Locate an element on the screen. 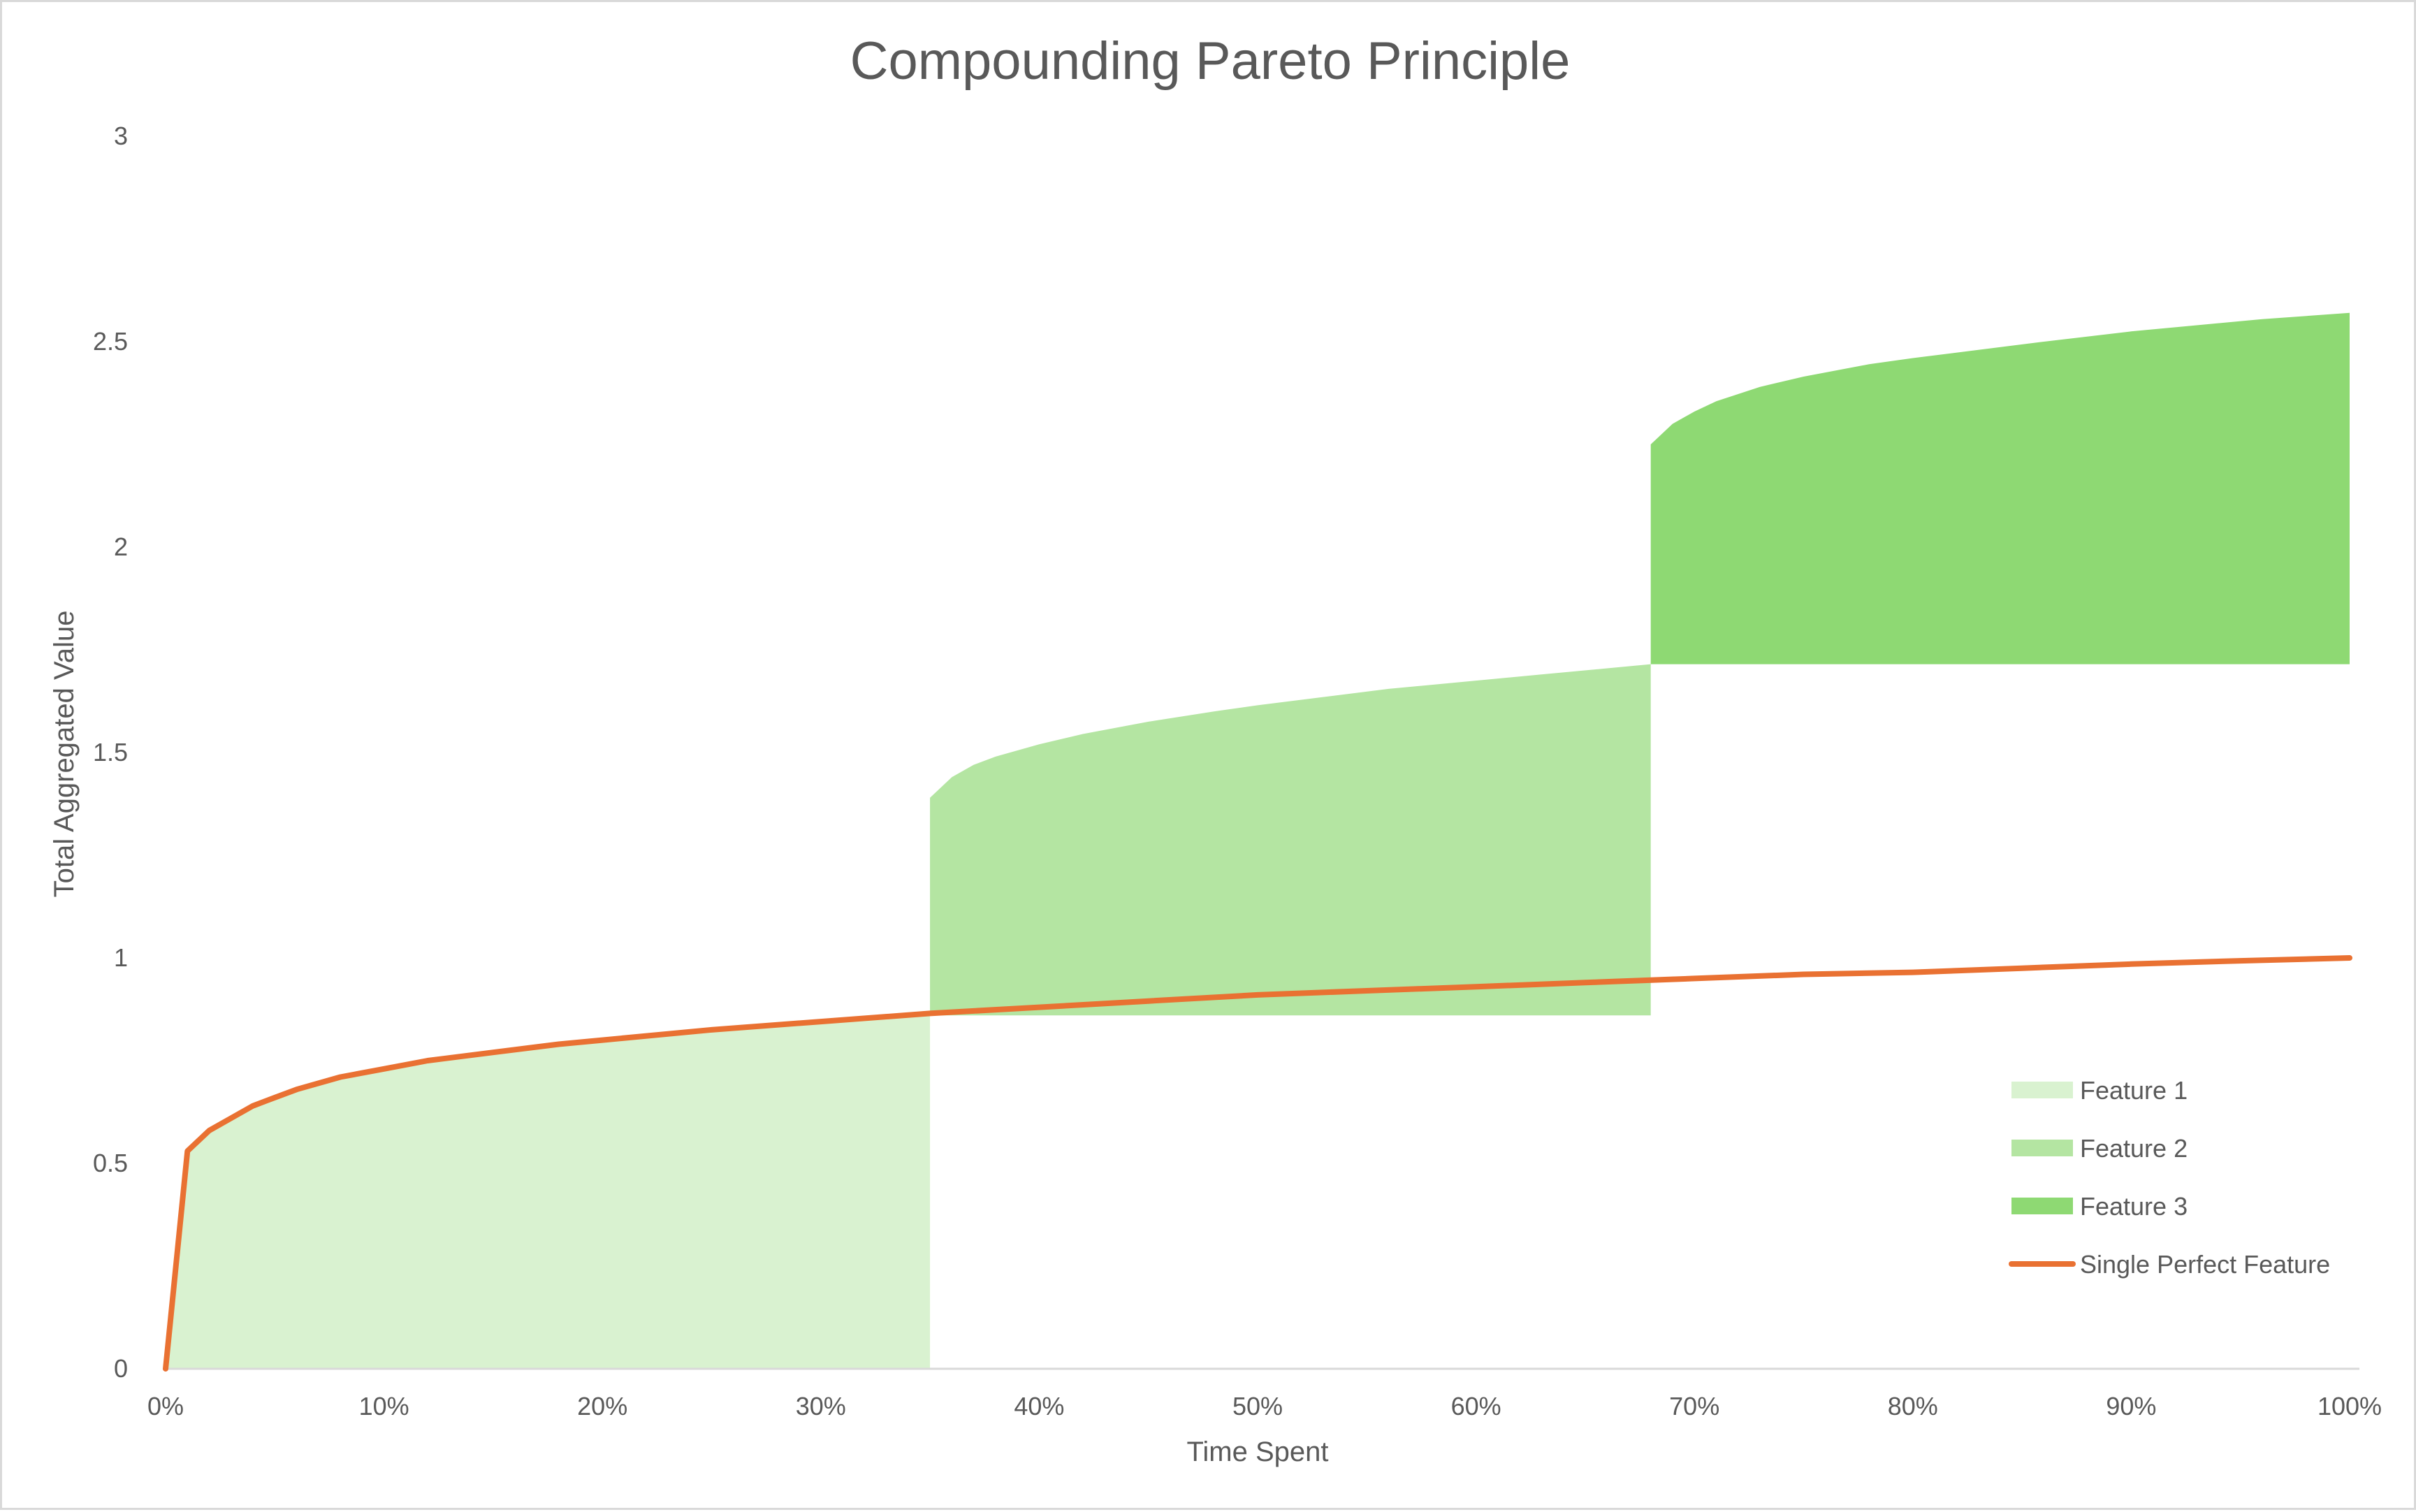 This screenshot has width=2416, height=1512. x-tick-label: 40% is located at coordinates (1039, 1406).